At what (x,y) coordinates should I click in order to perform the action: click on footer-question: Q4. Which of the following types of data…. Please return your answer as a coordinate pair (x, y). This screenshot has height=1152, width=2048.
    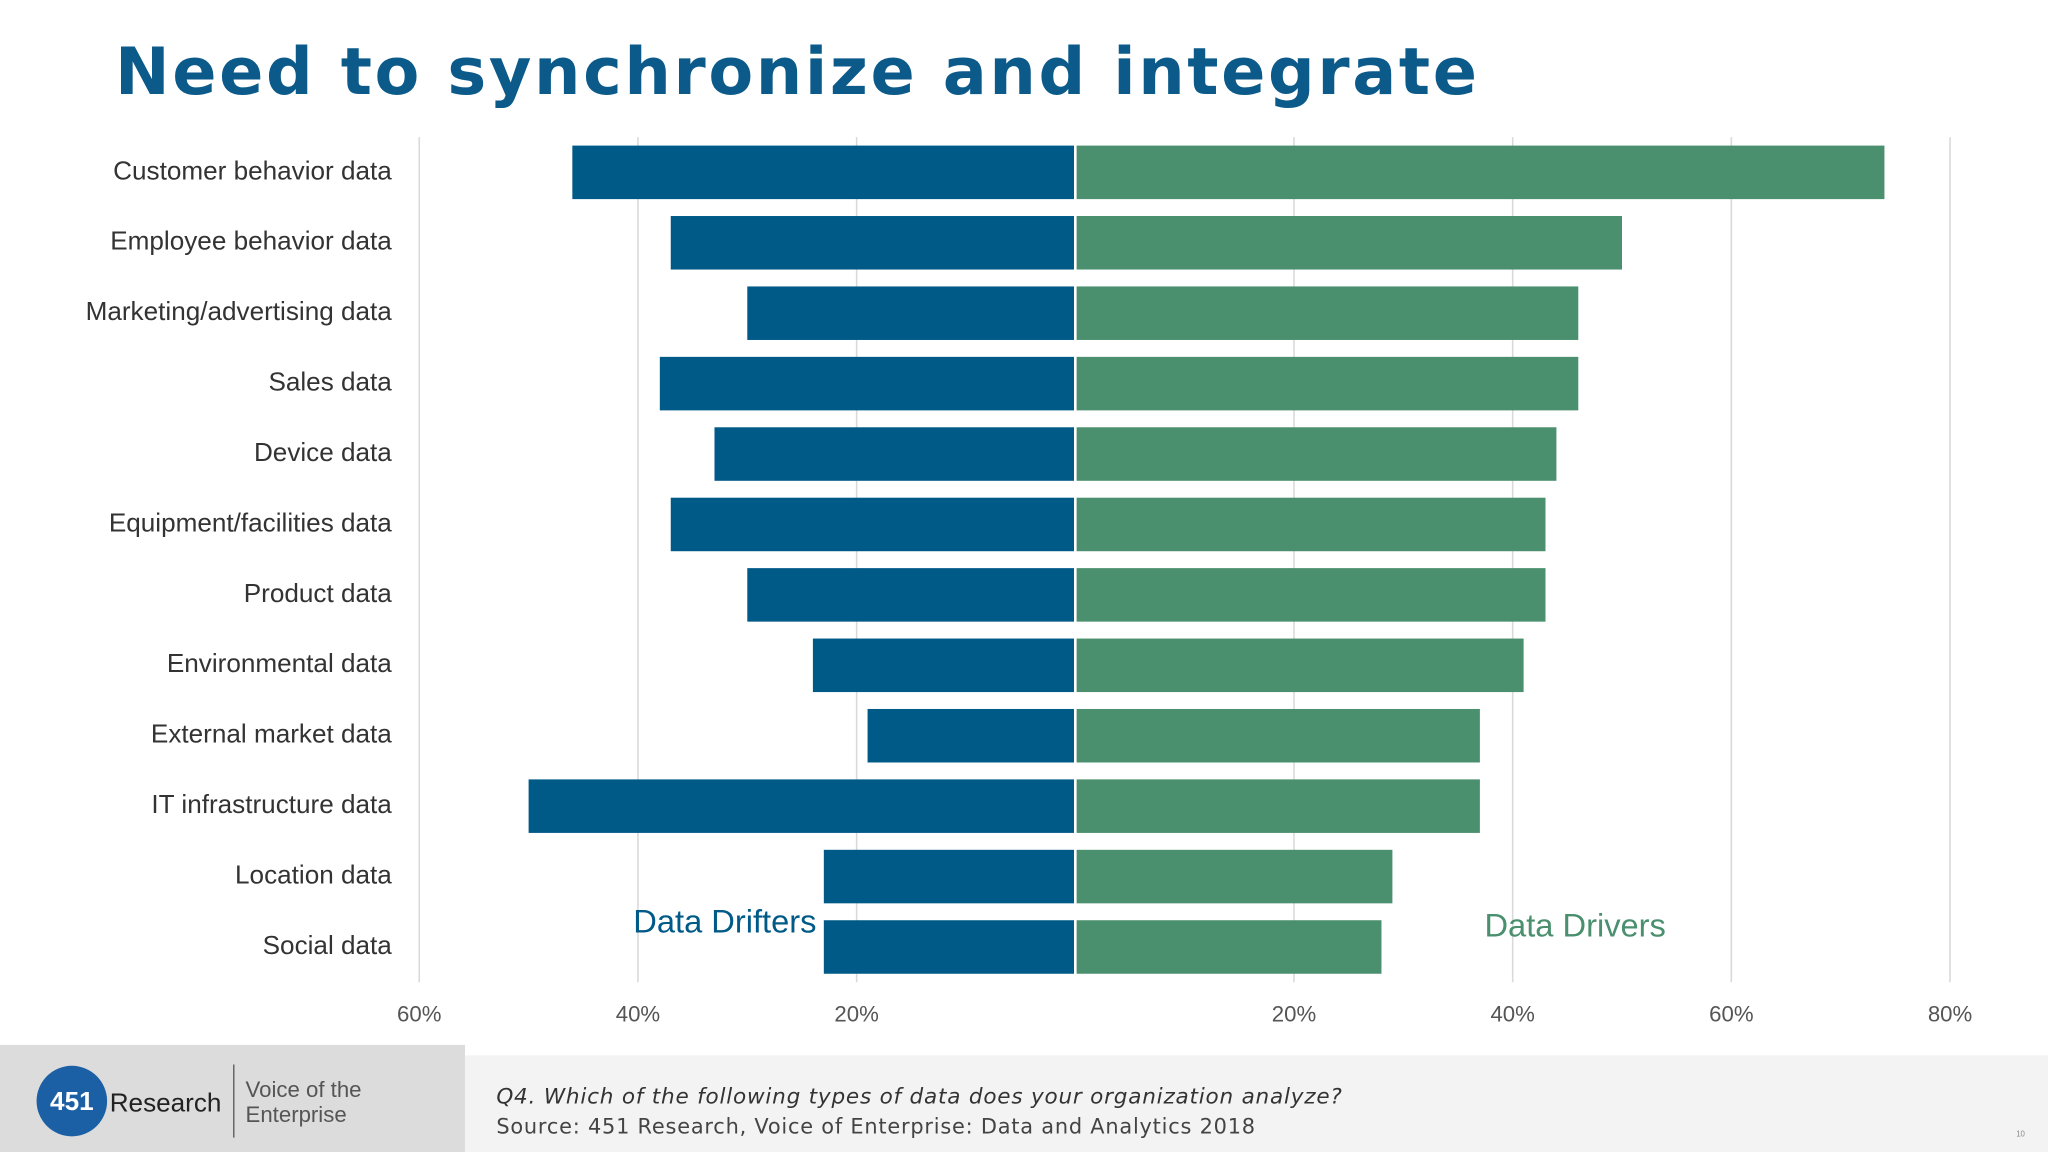
    Looking at the image, I should click on (919, 1097).